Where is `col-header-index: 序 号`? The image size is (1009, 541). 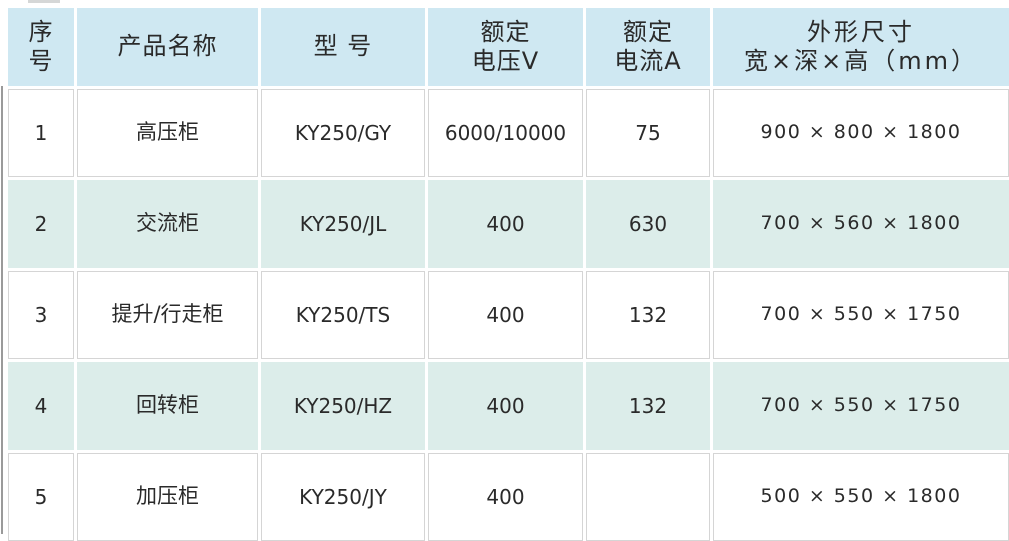
col-header-index: 序 号 is located at coordinates (41, 47).